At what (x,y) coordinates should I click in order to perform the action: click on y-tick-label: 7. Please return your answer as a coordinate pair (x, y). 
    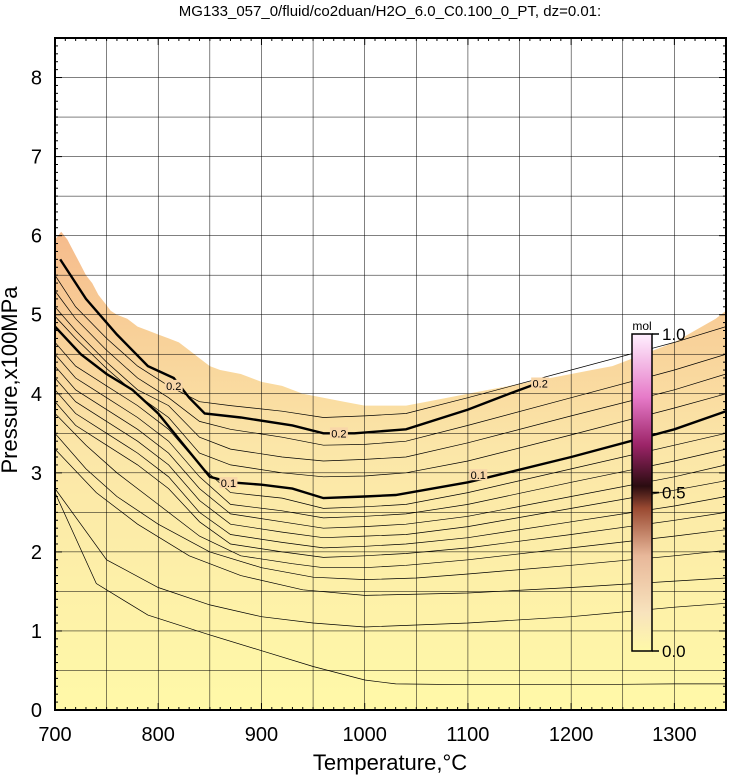
    Looking at the image, I should click on (36, 158).